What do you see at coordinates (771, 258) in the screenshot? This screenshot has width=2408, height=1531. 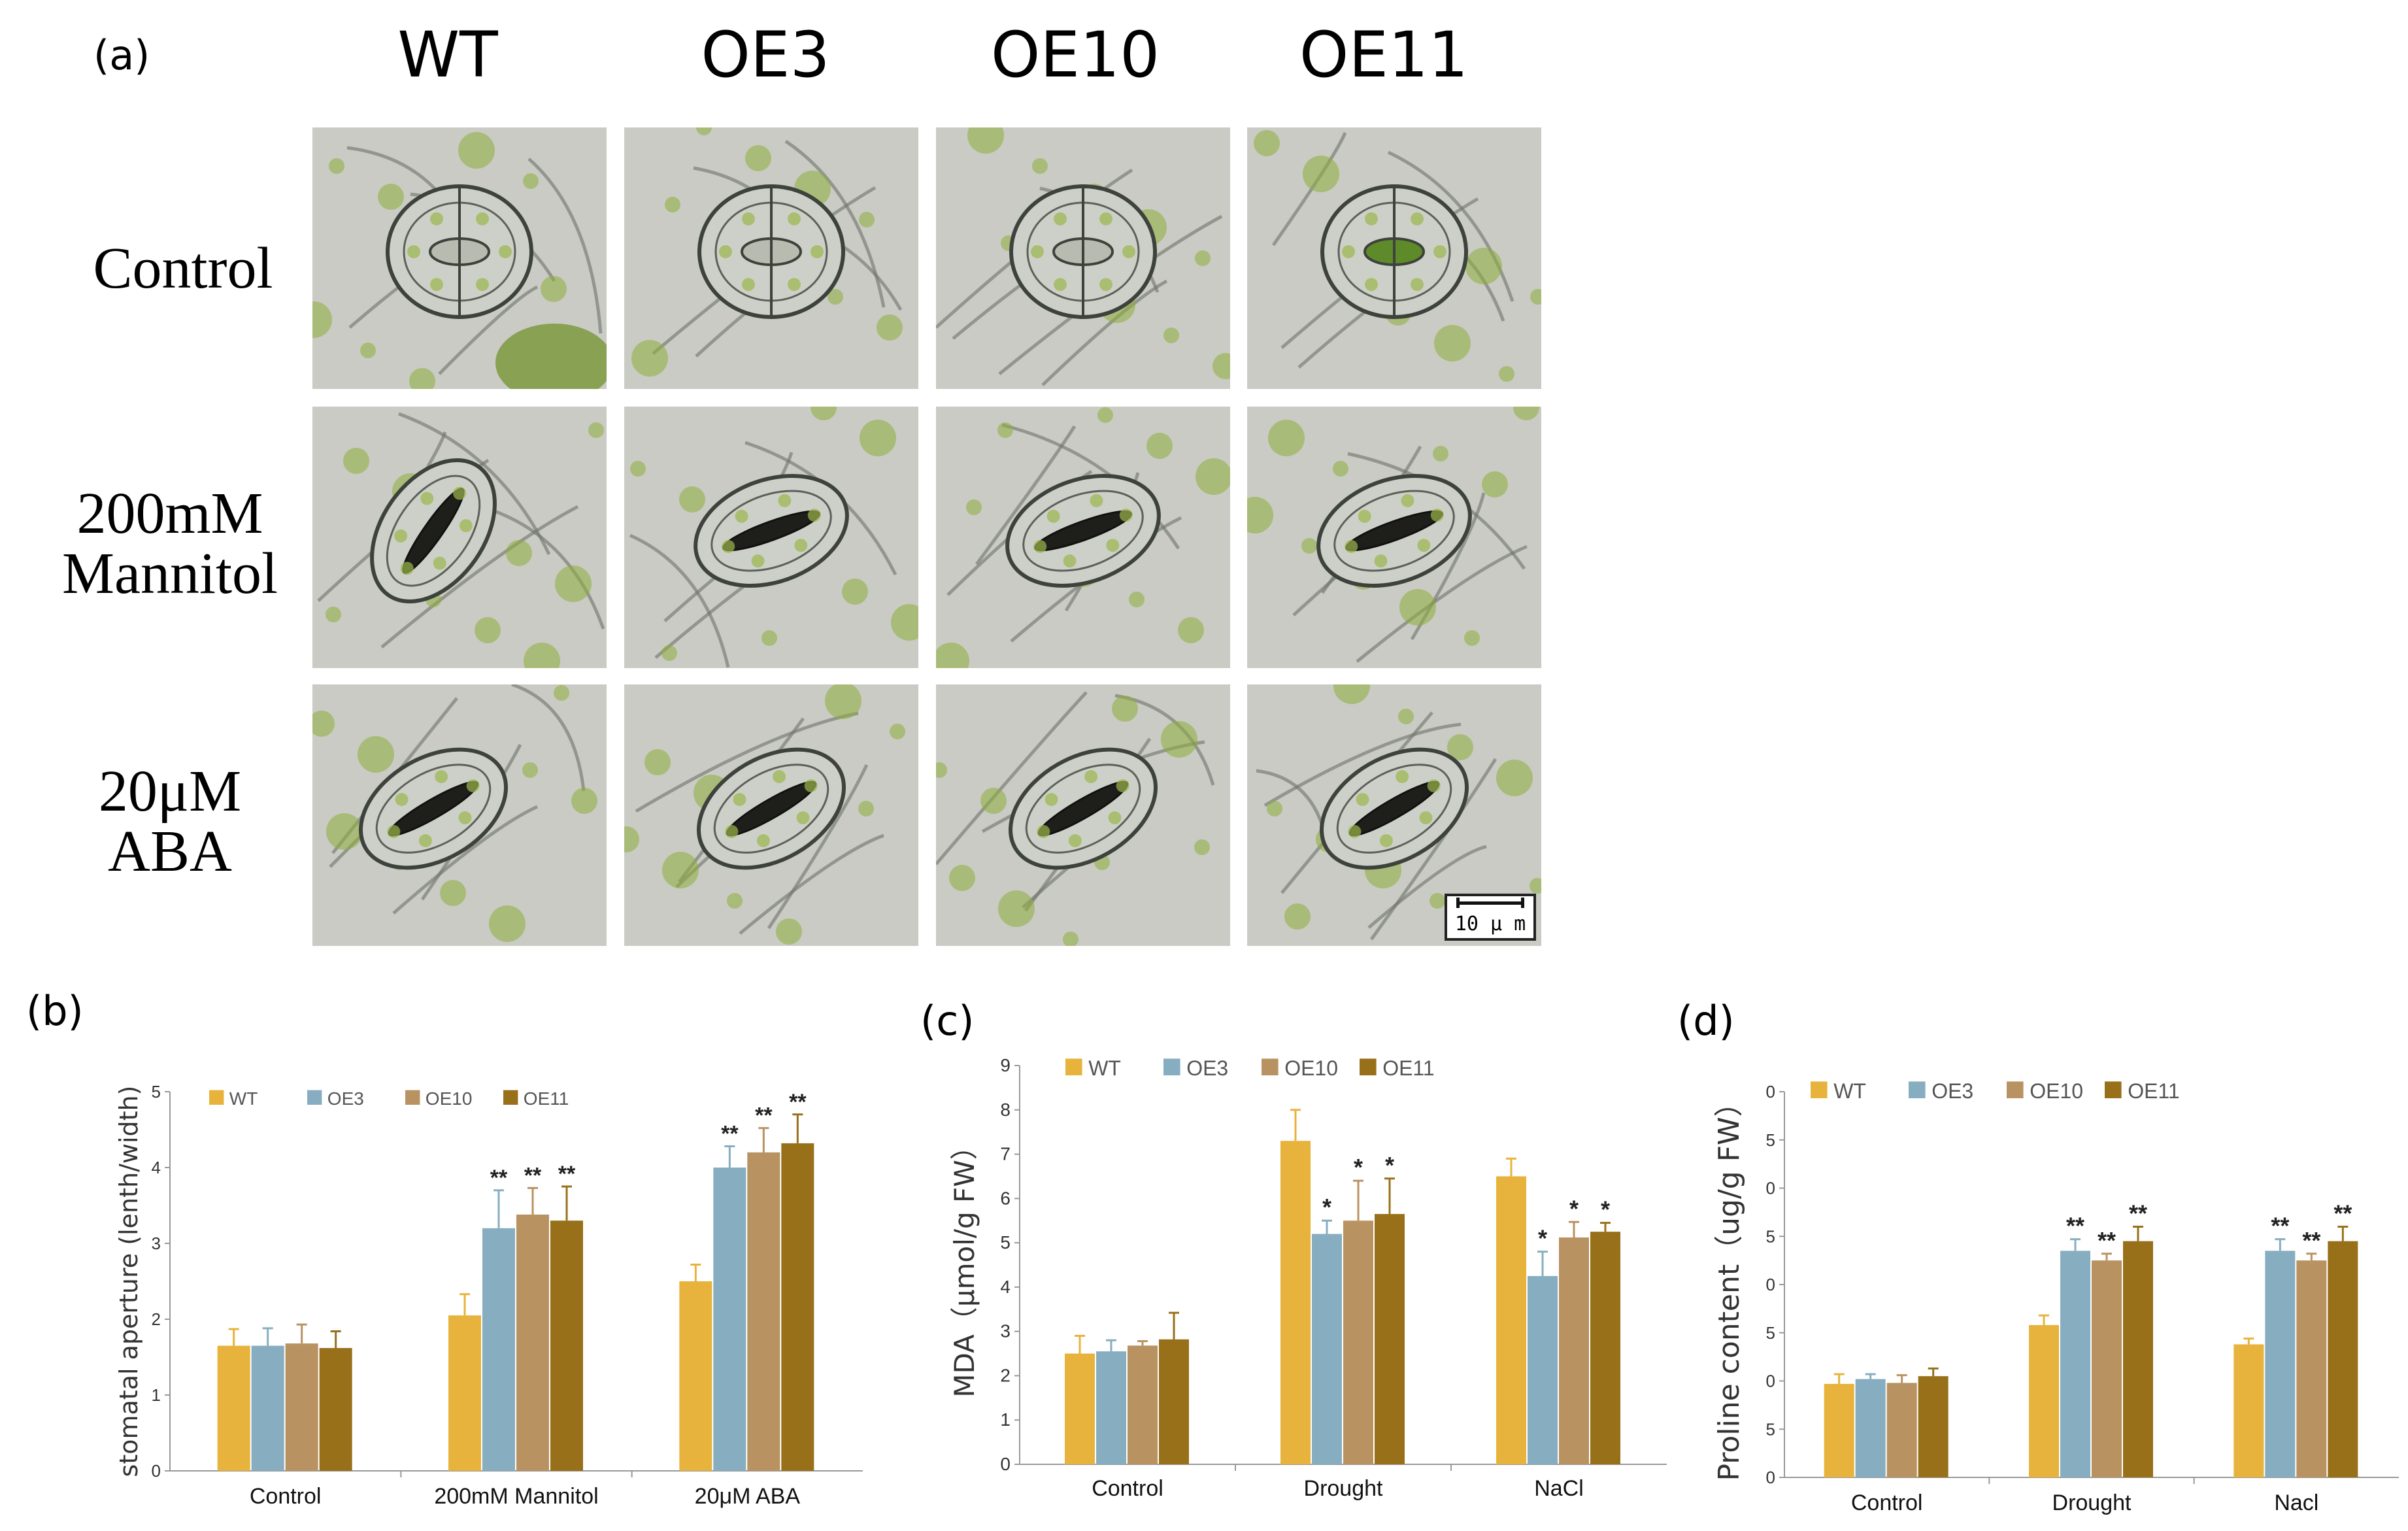 I see `micrograph-oe3-row1` at bounding box center [771, 258].